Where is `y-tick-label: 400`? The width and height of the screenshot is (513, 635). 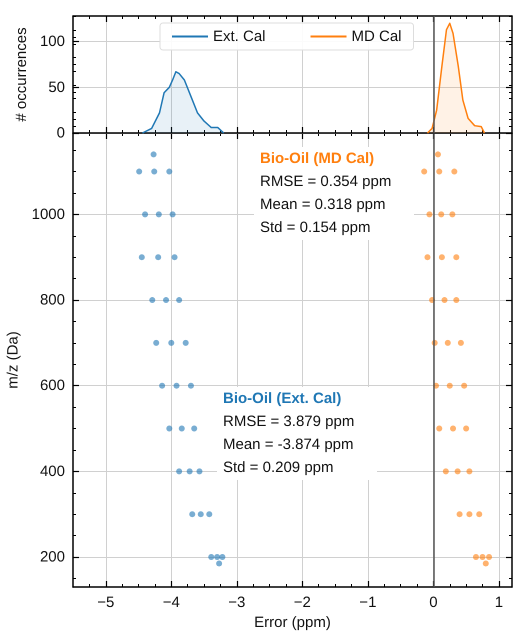
y-tick-label: 400 is located at coordinates (52, 471).